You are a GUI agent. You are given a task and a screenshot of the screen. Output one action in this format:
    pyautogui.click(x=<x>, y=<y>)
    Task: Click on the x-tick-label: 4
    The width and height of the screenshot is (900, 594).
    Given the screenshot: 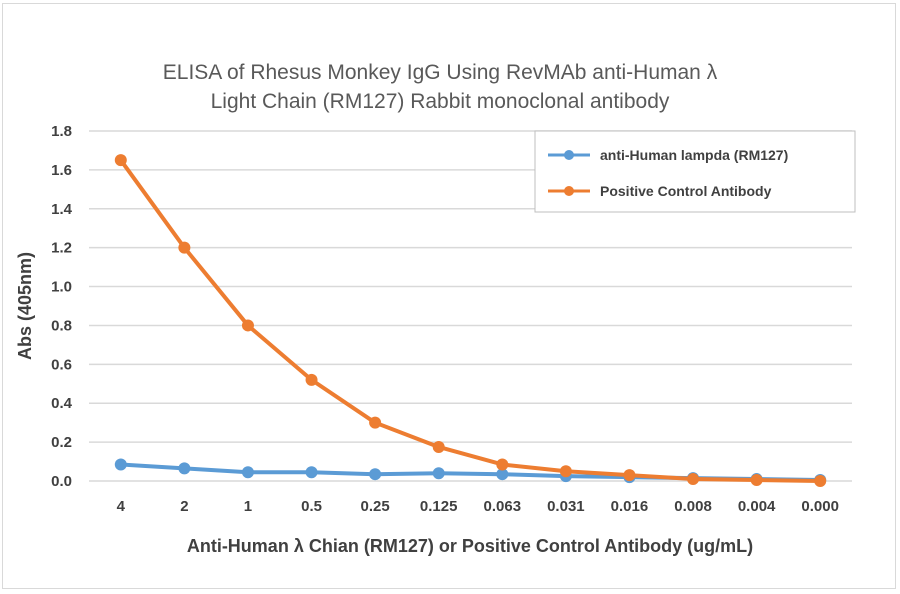 What is the action you would take?
    pyautogui.click(x=121, y=506)
    